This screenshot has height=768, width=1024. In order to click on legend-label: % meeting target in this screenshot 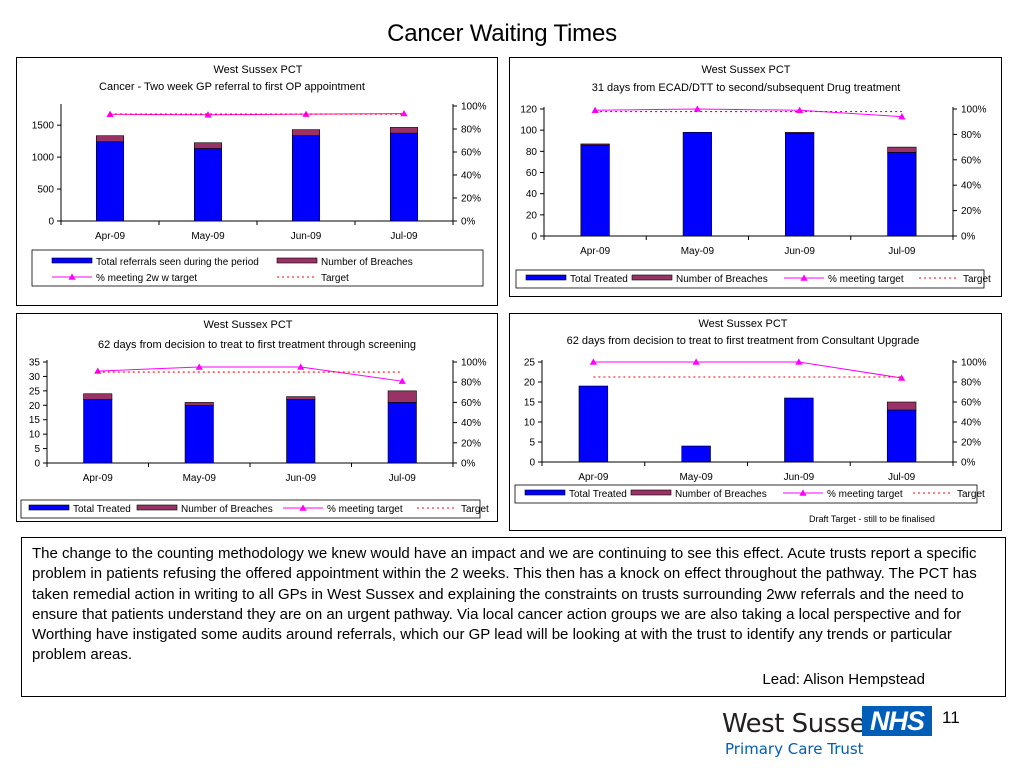, I will do `click(865, 494)`.